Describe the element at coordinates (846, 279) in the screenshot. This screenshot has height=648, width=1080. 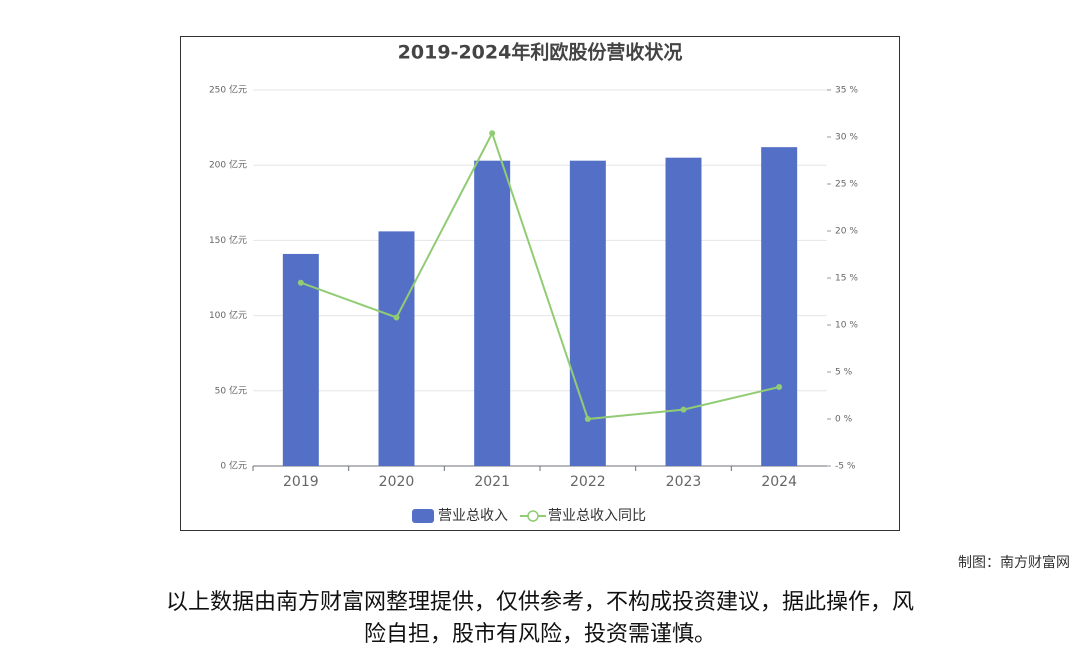
I see `y2-tick-label: 15 %` at that location.